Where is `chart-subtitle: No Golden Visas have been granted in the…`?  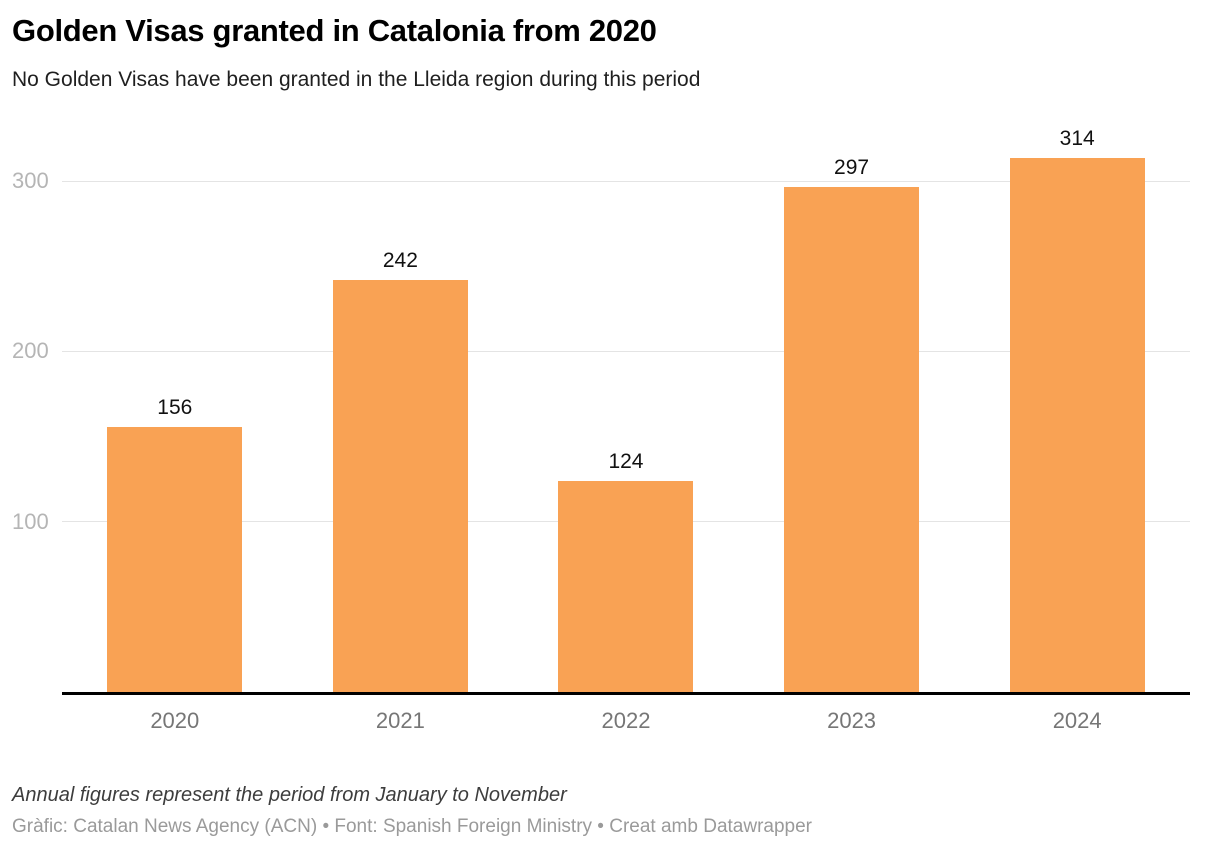 chart-subtitle: No Golden Visas have been granted in the… is located at coordinates (356, 80).